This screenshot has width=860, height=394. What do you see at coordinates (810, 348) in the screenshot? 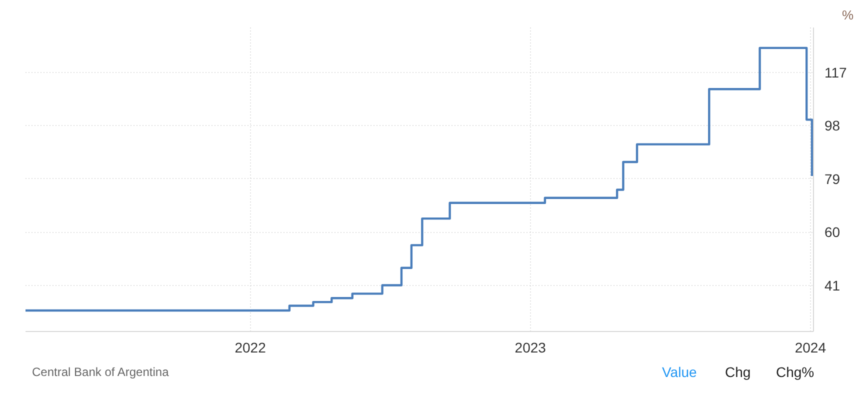
I see `x-tick-label: 2024` at bounding box center [810, 348].